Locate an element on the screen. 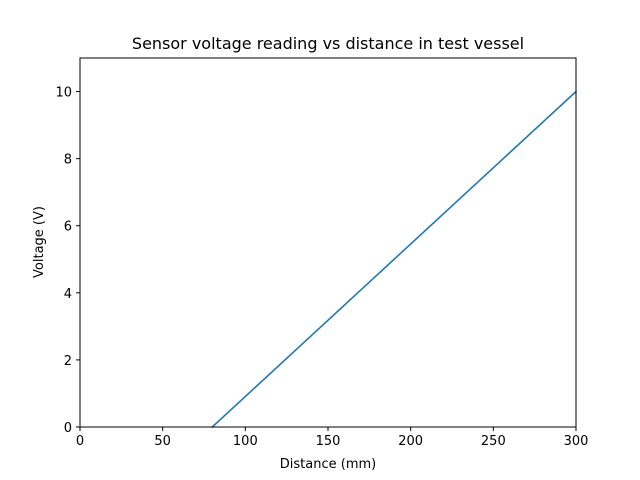 The image size is (640, 480). x-tick-label: 100 is located at coordinates (245, 441).